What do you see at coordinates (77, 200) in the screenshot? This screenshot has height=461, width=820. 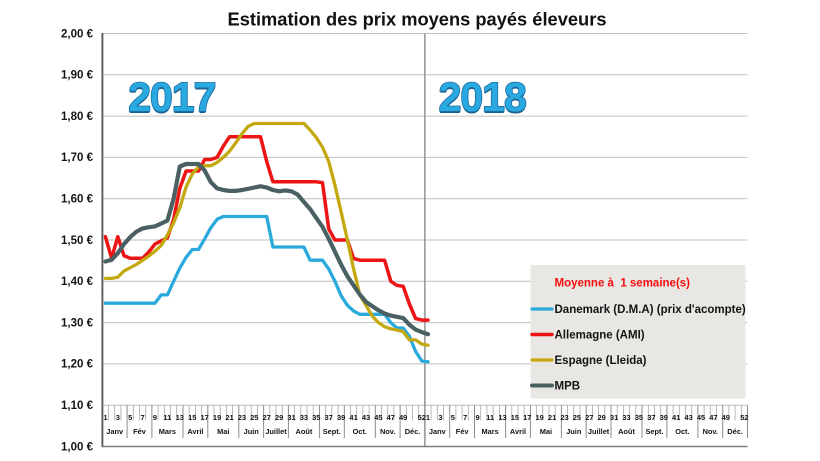 I see `svg-text: 1,60 €` at bounding box center [77, 200].